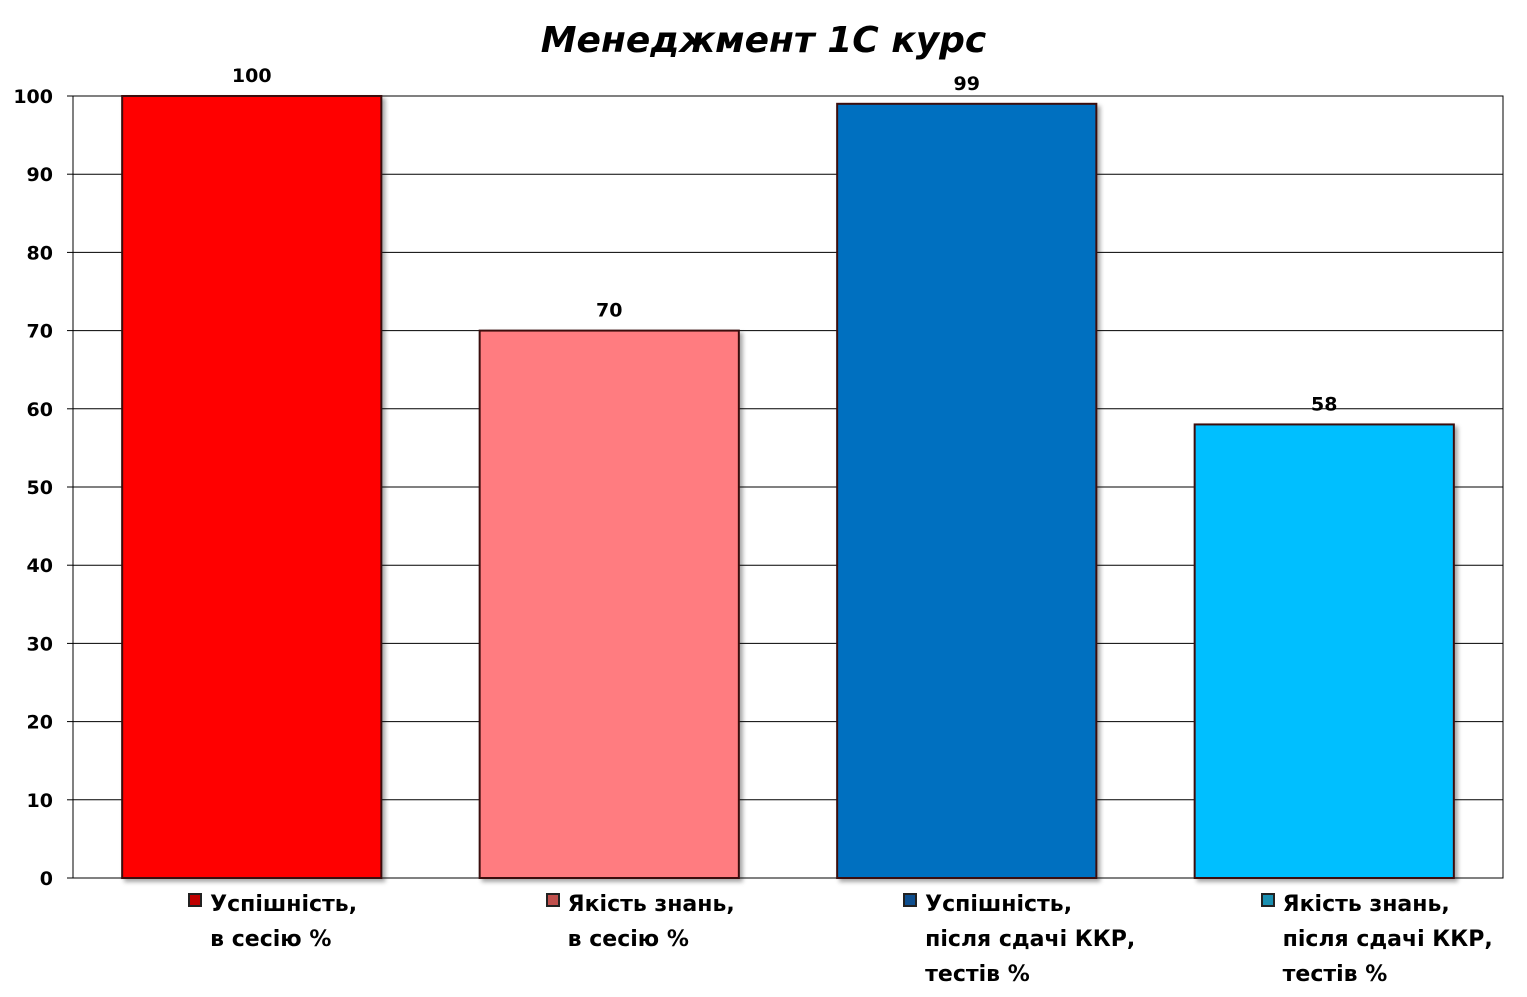 This screenshot has height=997, width=1527. I want to click on legend-label: Успішність, після сдачі ККР, тестів %, so click(1030, 939).